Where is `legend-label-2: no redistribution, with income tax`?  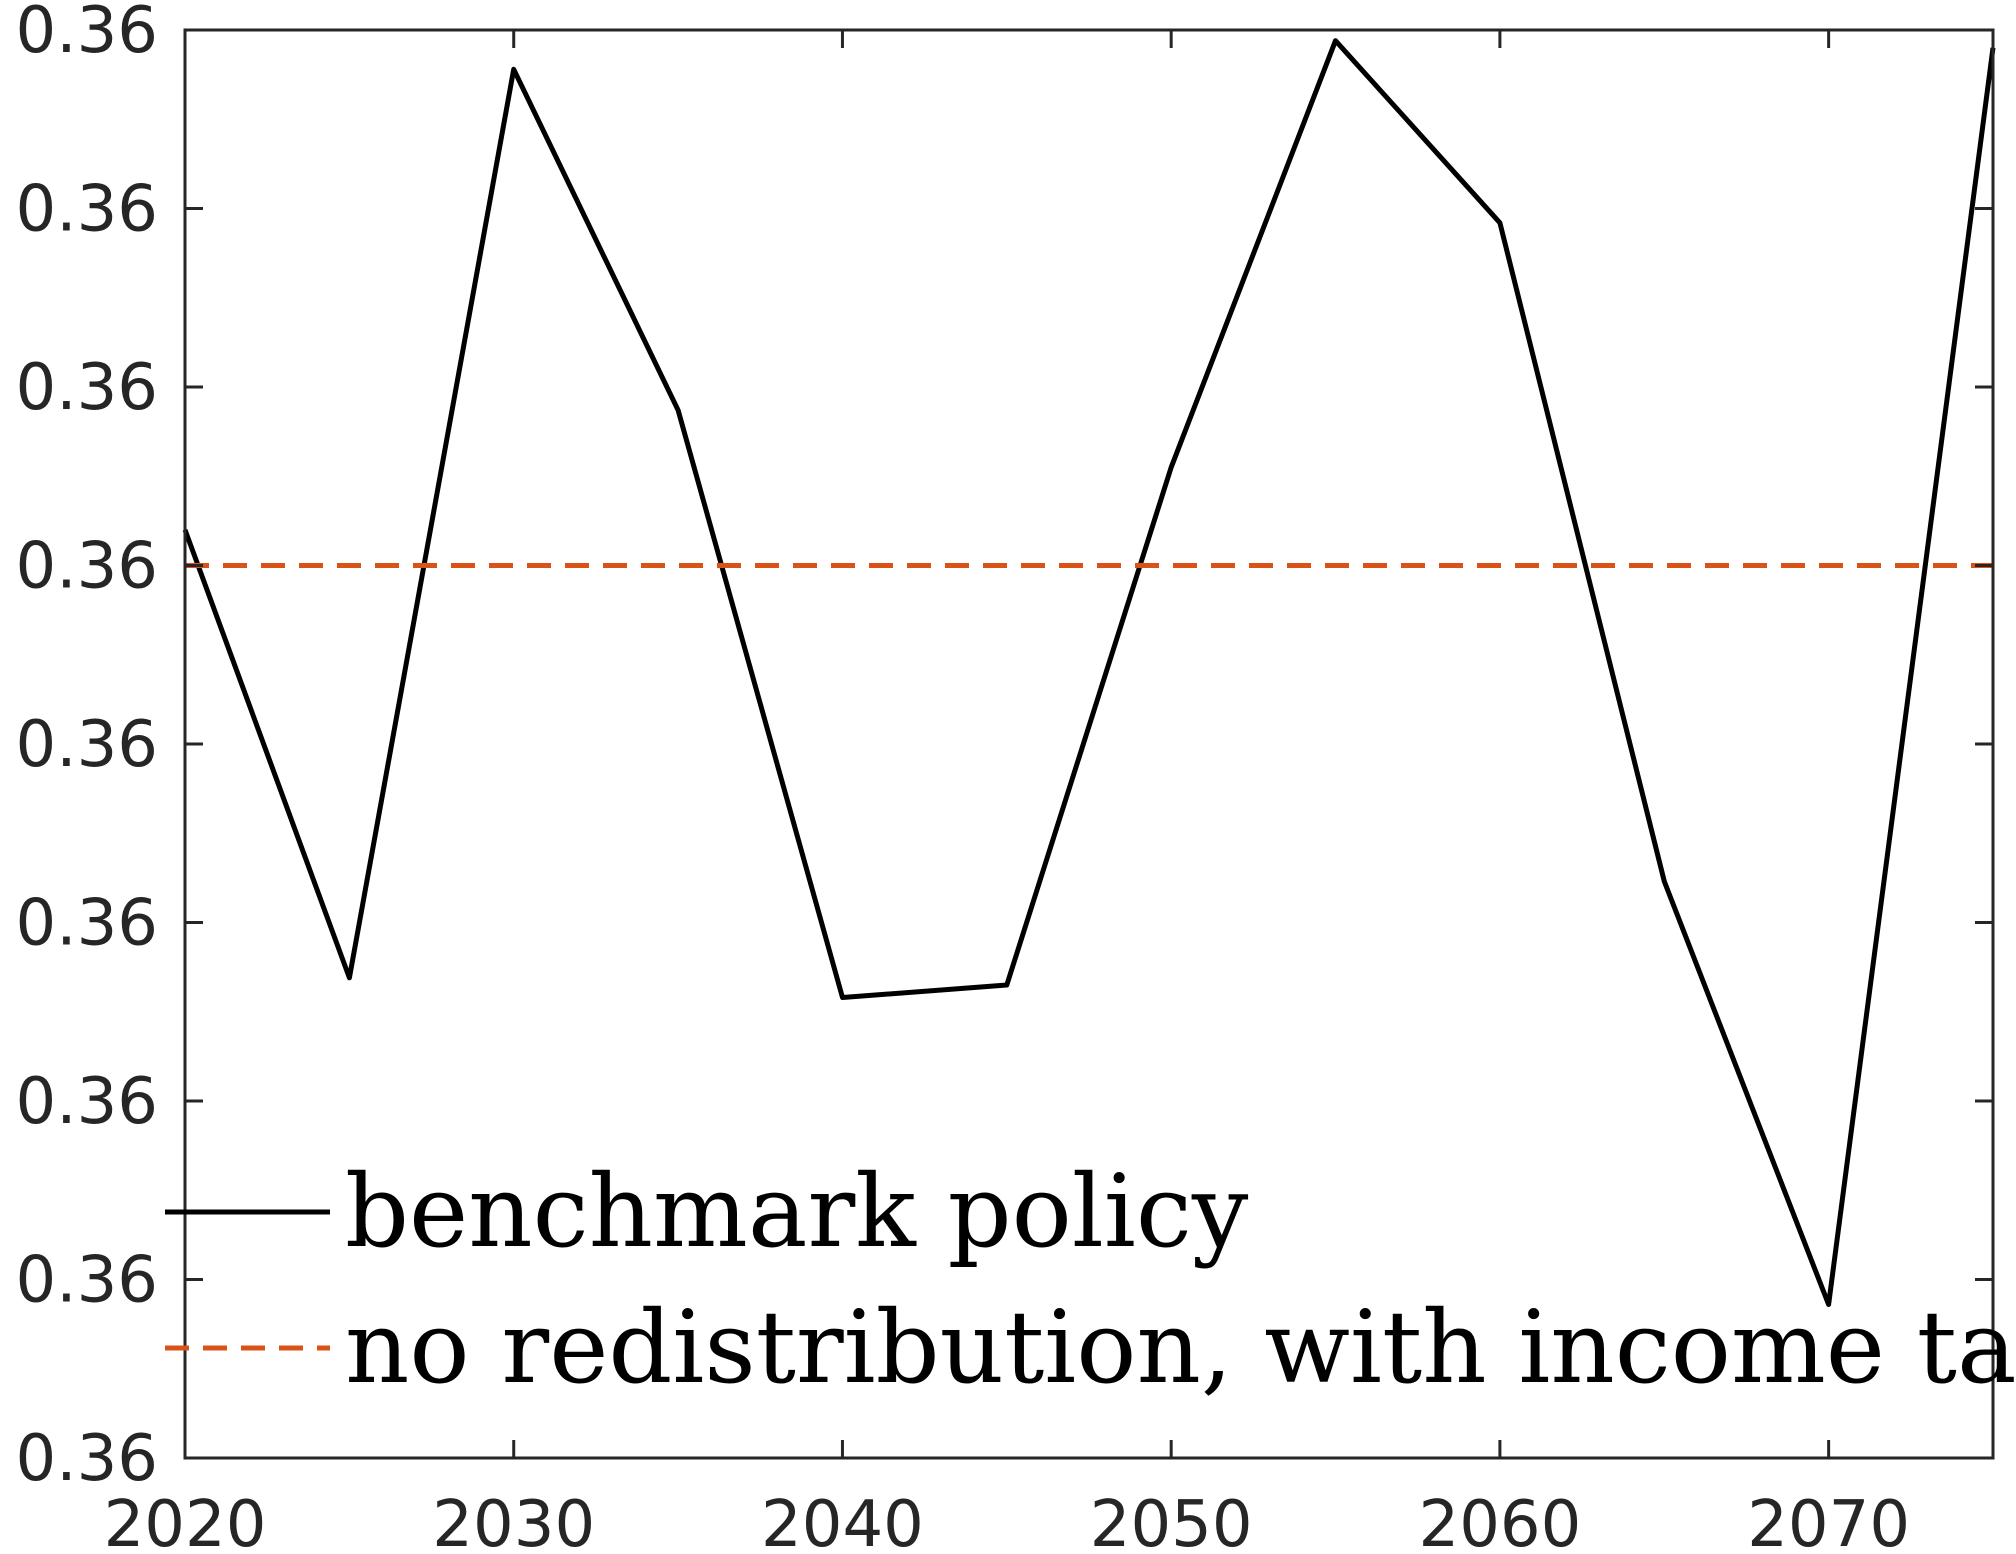 legend-label-2: no redistribution, with income tax is located at coordinates (1180, 1347).